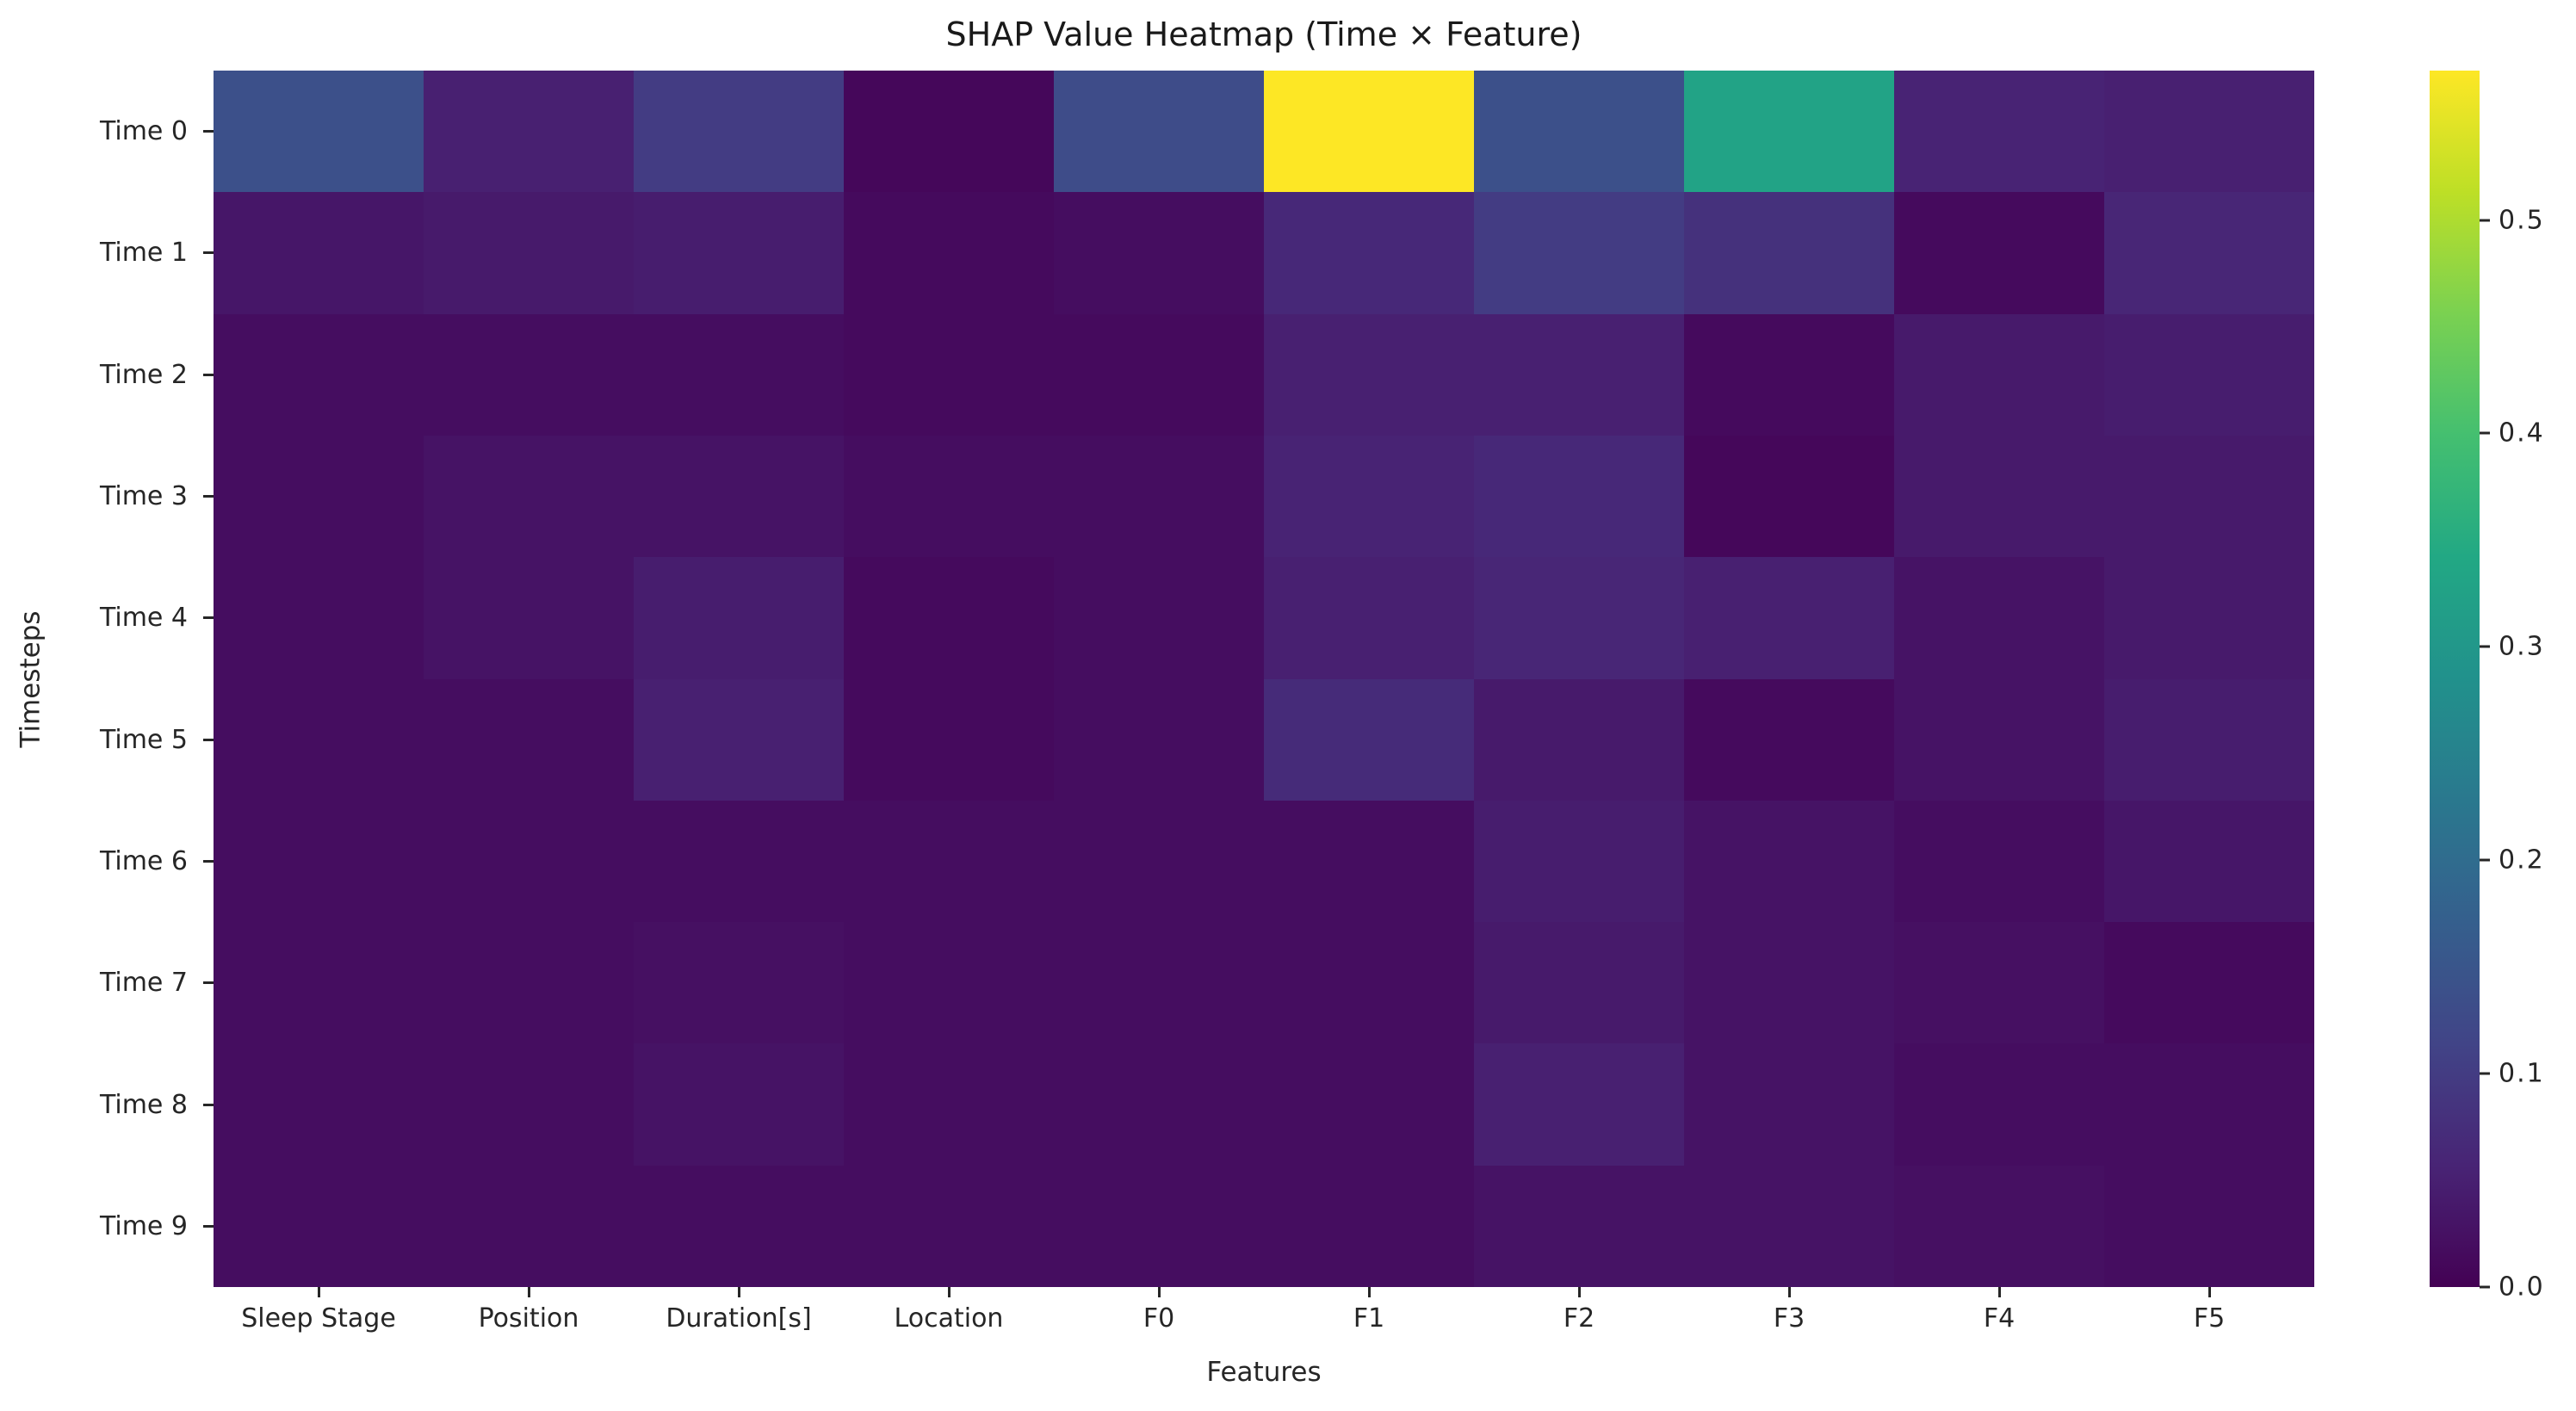 The image size is (2576, 1411). What do you see at coordinates (144, 374) in the screenshot?
I see `y-tick-label: Time 2` at bounding box center [144, 374].